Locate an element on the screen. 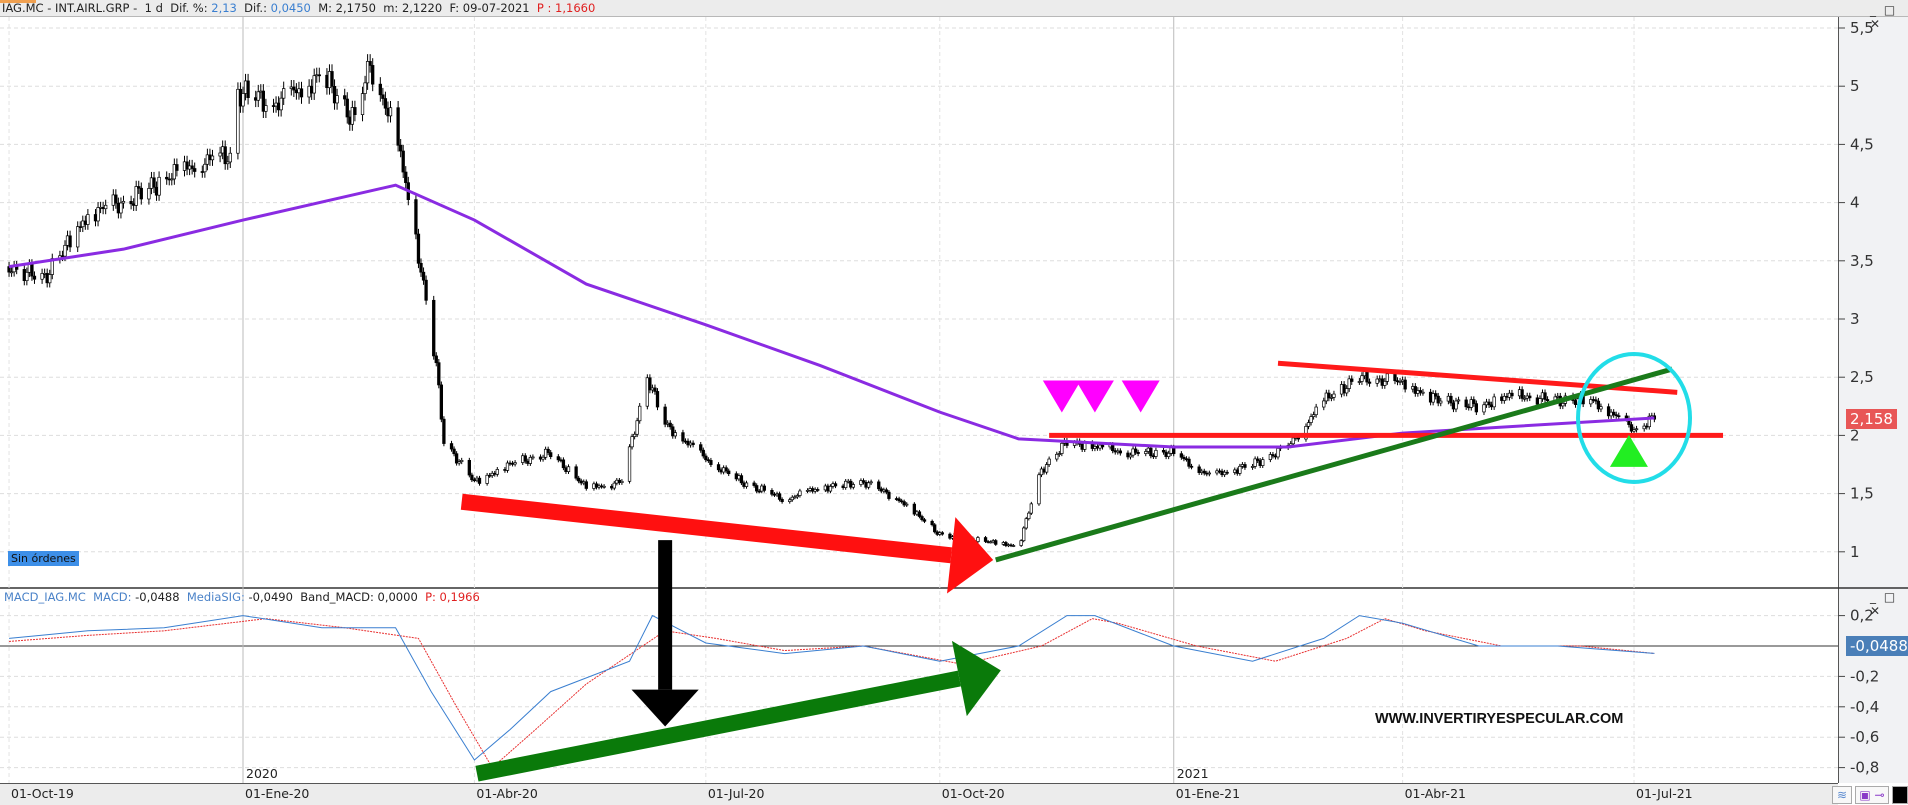 This screenshot has height=805, width=1908. window-controls-price: _ □ ✕ is located at coordinates (1884, 17).